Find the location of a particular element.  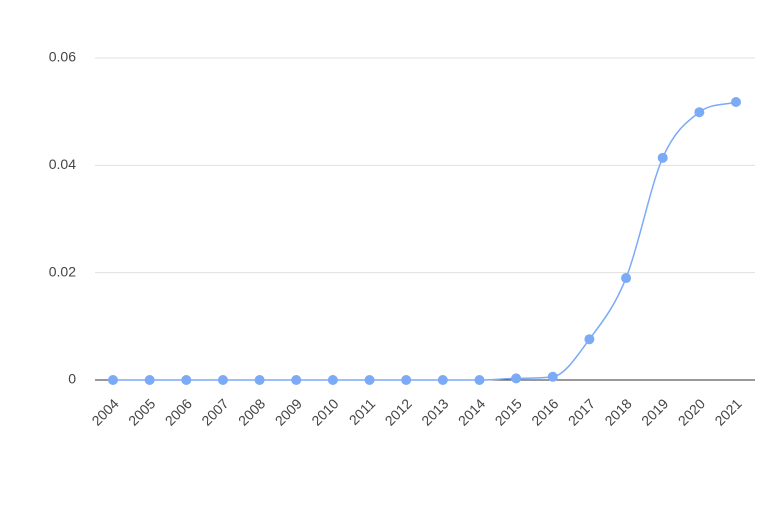

x-tick-label: 2016 is located at coordinates (544, 411).